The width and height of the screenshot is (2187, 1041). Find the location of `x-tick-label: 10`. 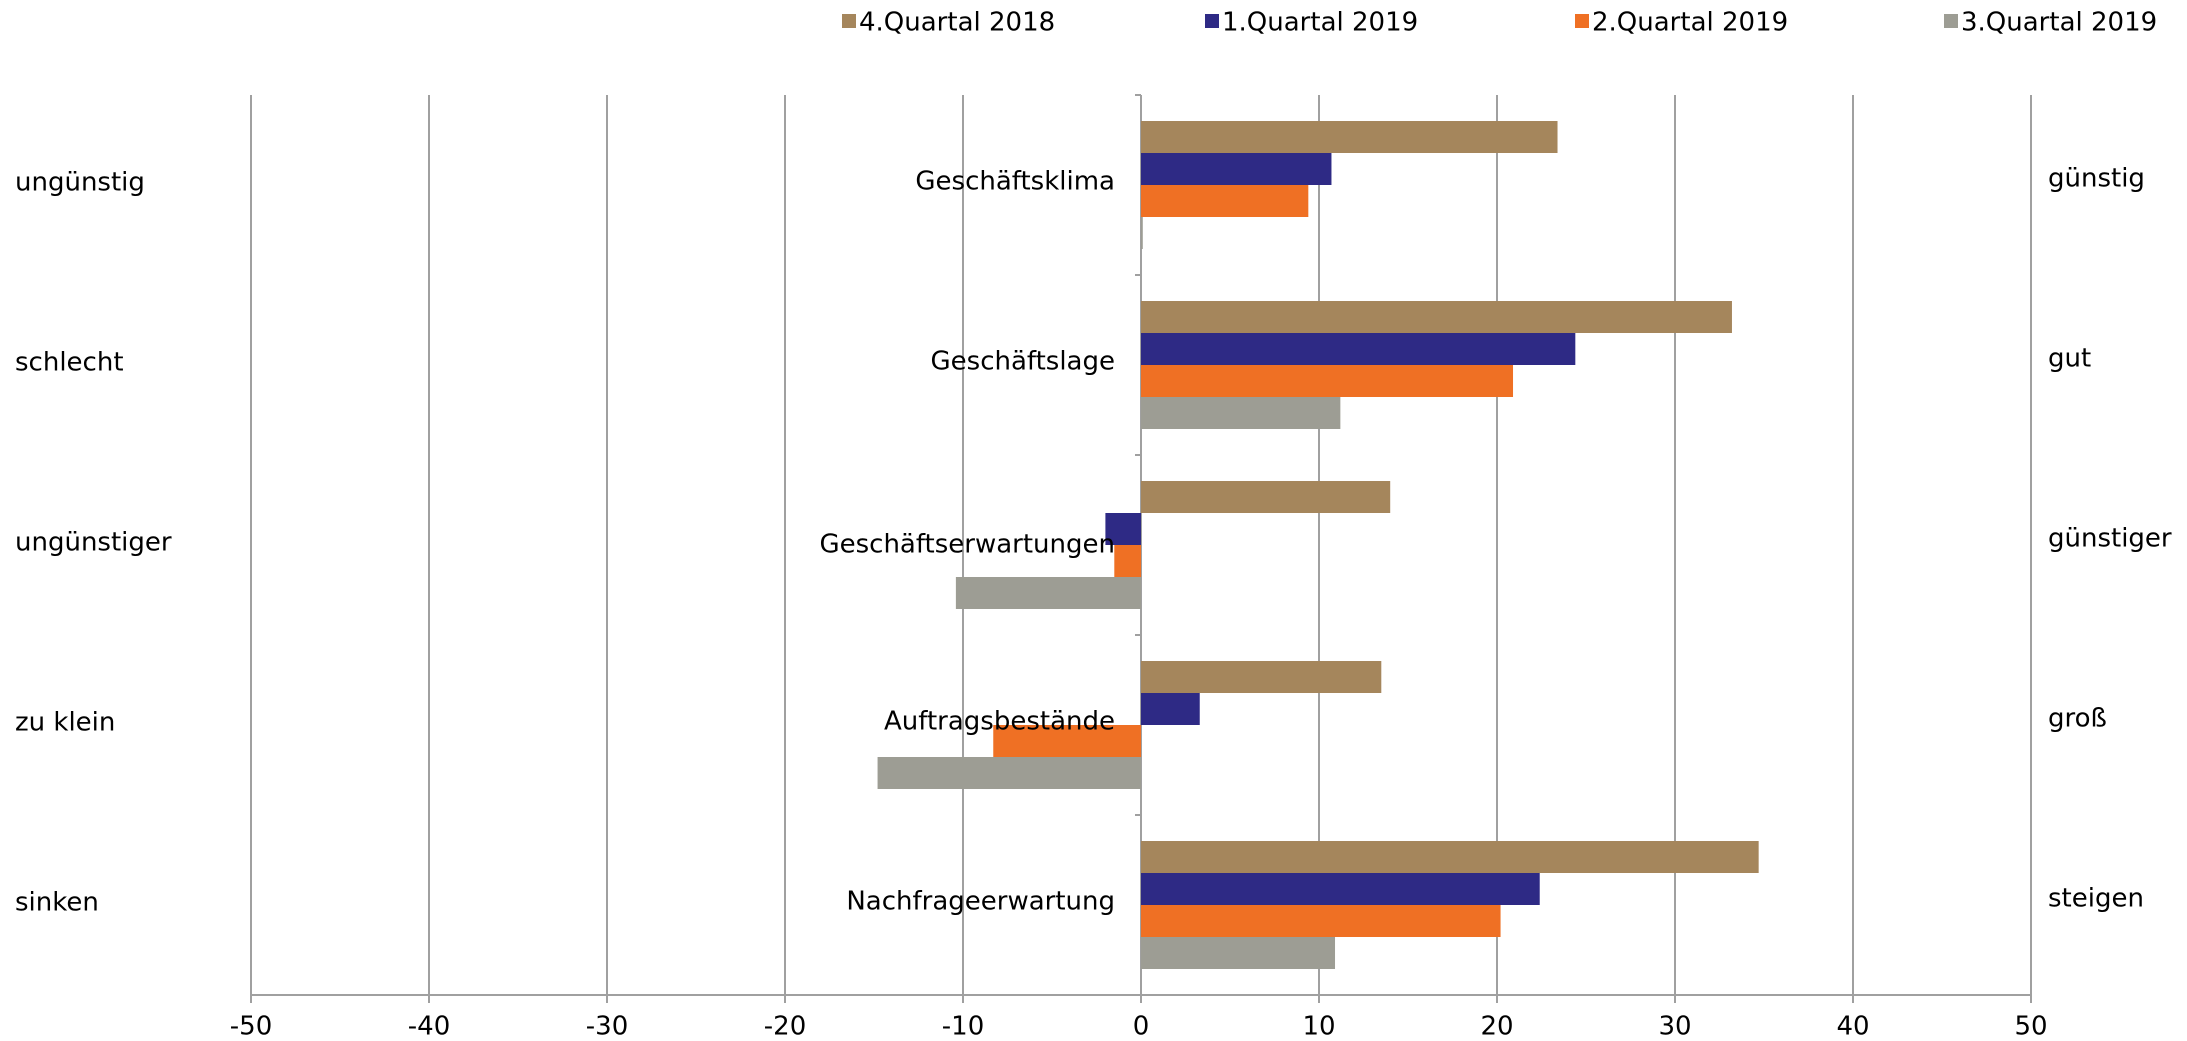

x-tick-label: 10 is located at coordinates (1318, 1026).